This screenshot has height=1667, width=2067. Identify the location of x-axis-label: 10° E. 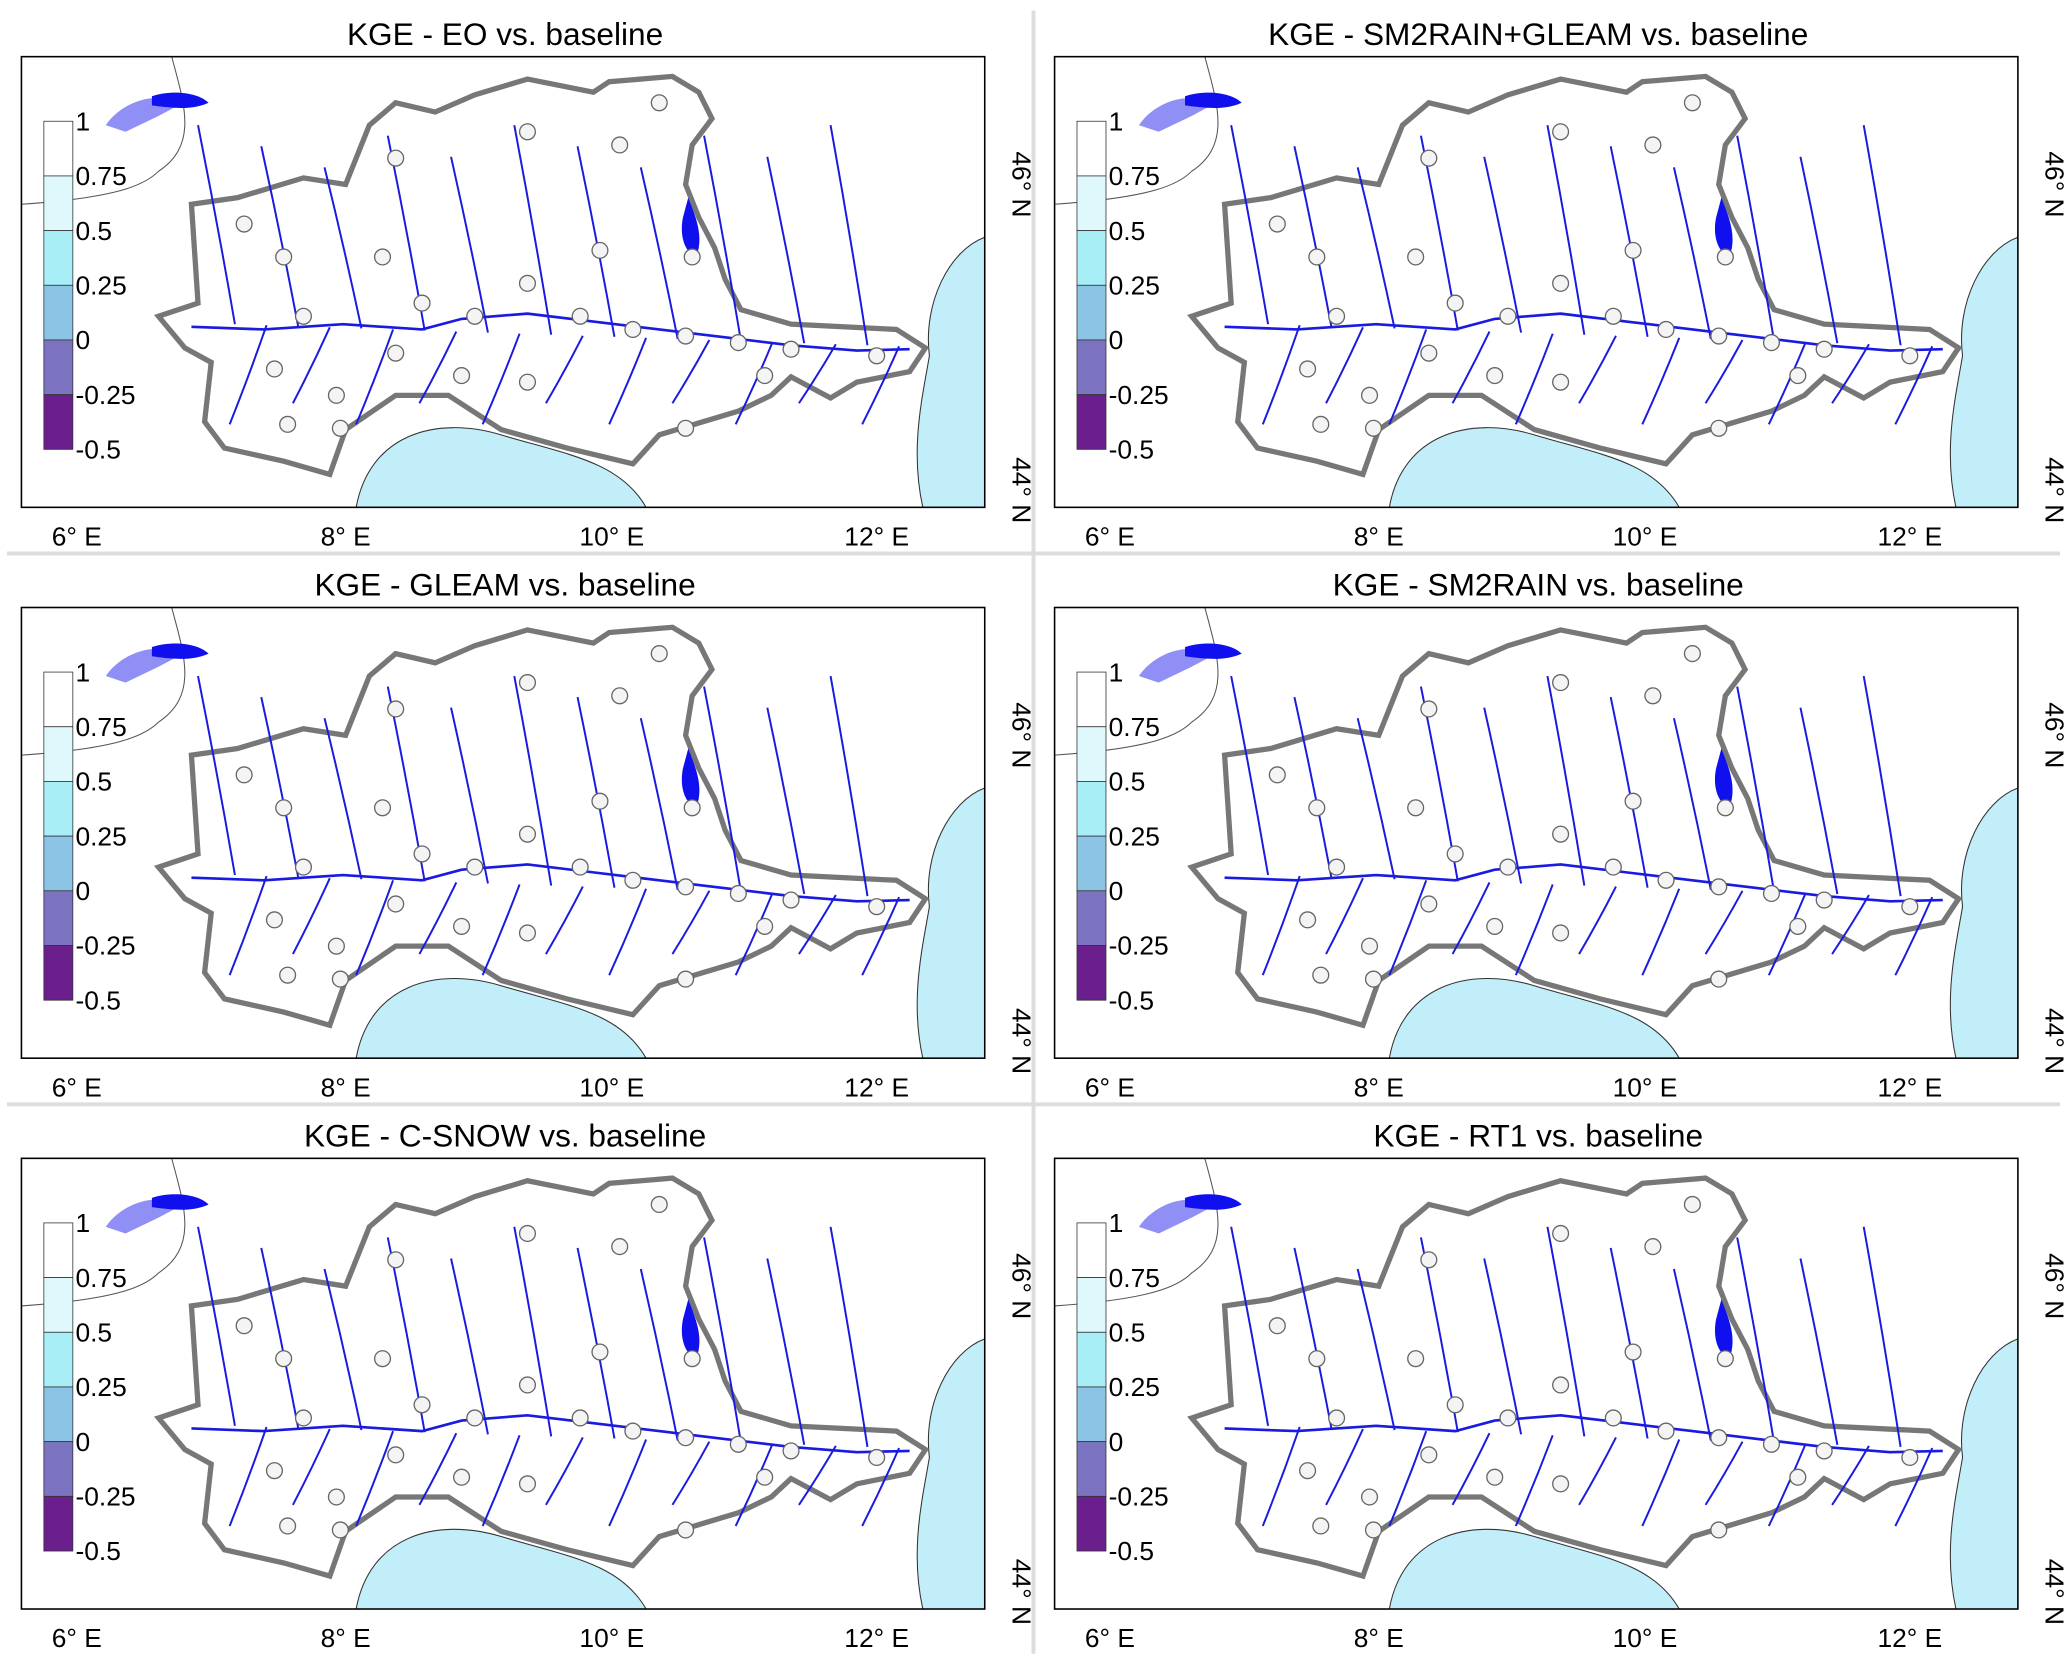
(1645, 1087).